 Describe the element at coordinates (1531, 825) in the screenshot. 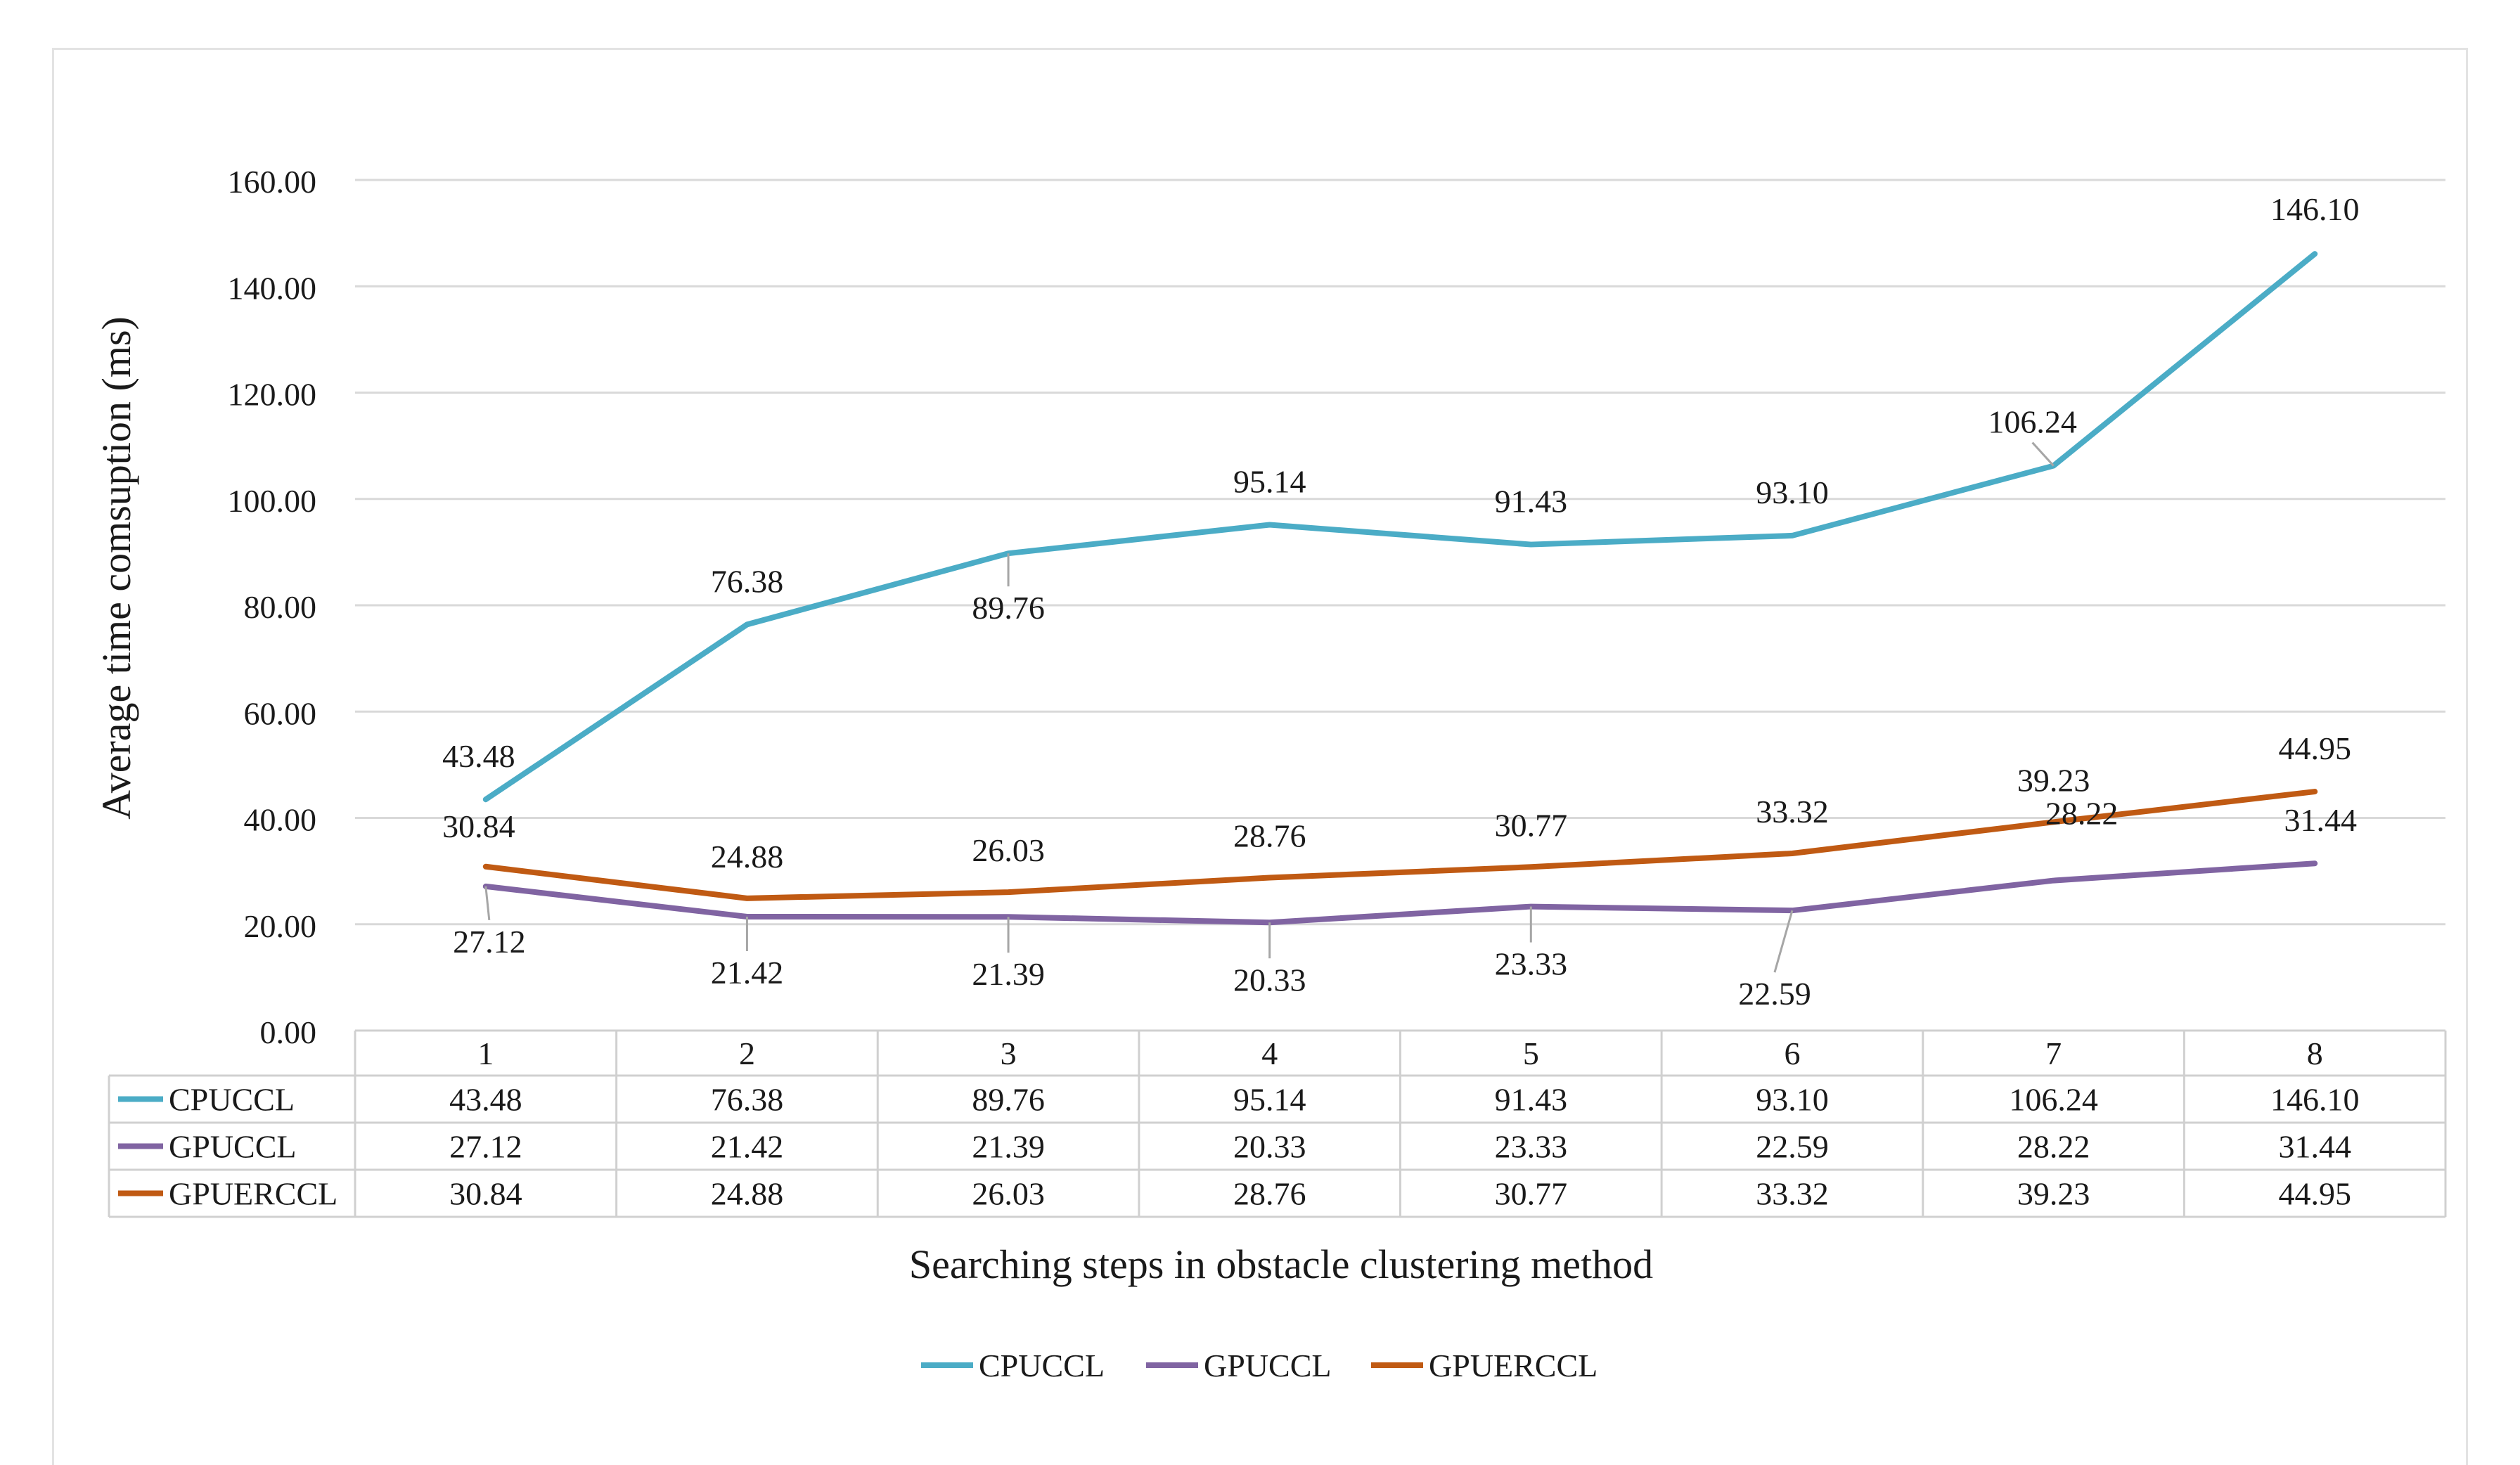

I see `data-label: 30.77` at that location.